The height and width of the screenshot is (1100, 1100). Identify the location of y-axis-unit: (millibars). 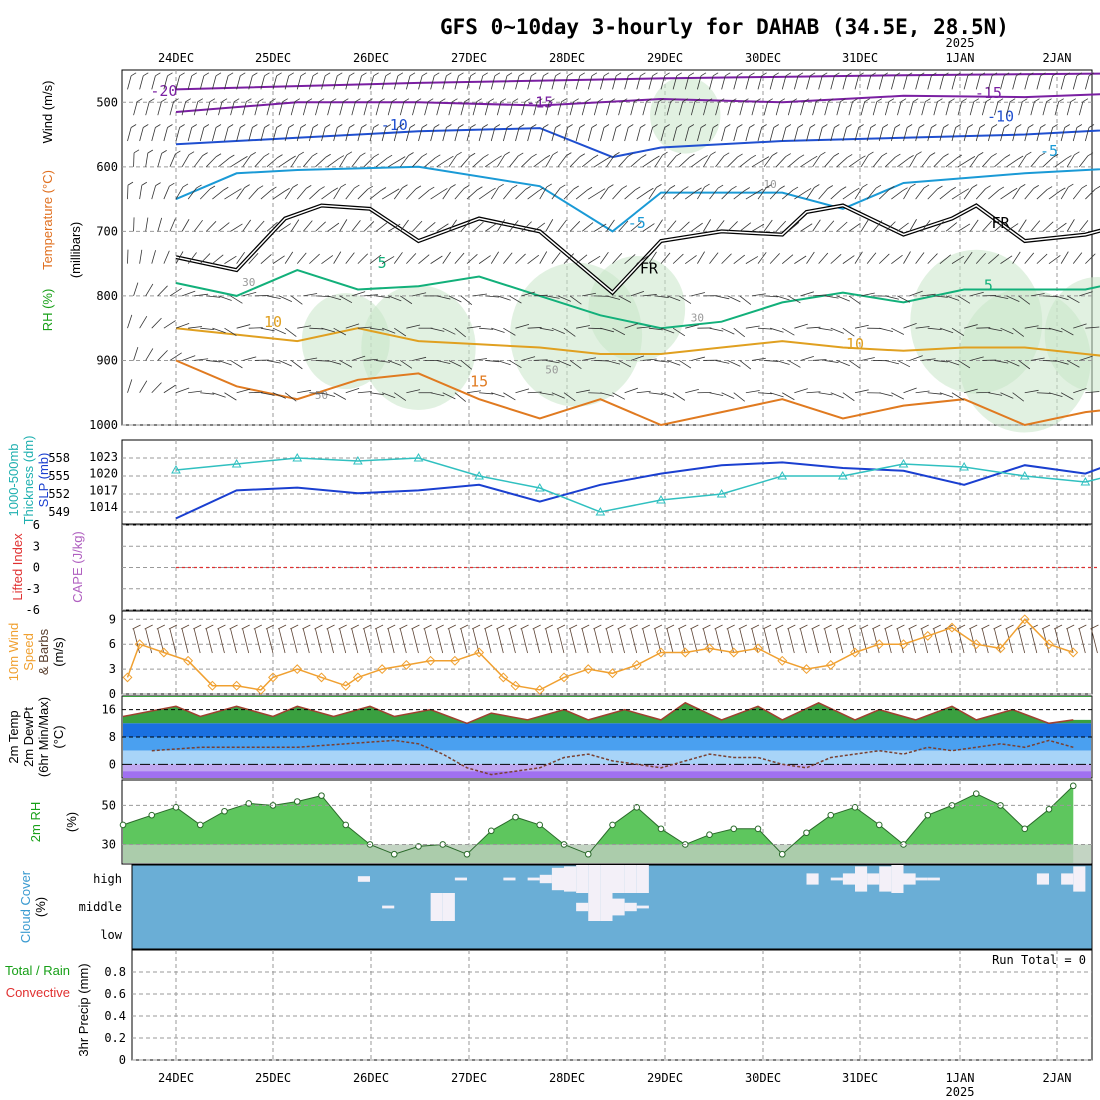
(75, 250).